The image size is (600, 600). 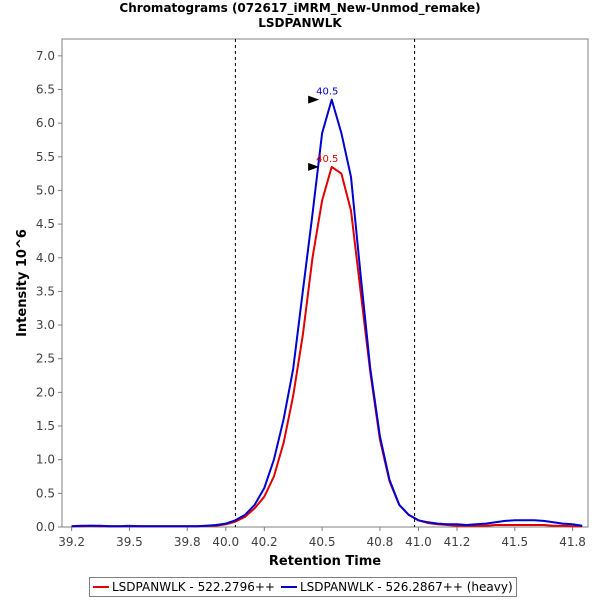 What do you see at coordinates (45, 392) in the screenshot?
I see `y-tick-label: 2.0` at bounding box center [45, 392].